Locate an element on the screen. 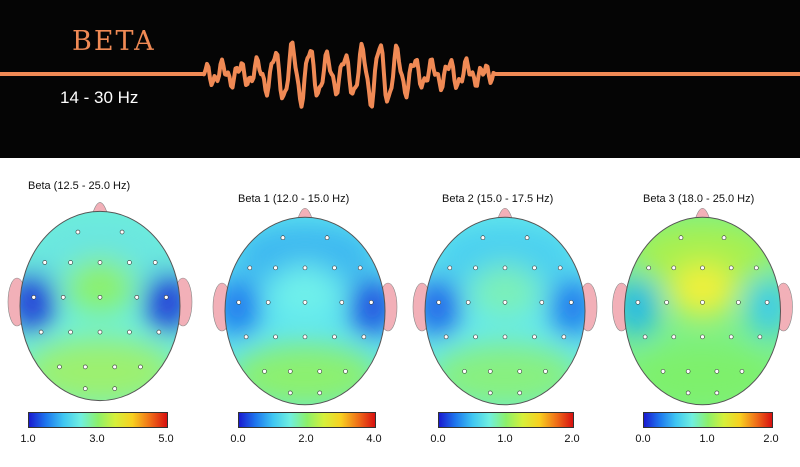  map-title: Beta (12.5 - 25.0 Hz) is located at coordinates (79, 186).